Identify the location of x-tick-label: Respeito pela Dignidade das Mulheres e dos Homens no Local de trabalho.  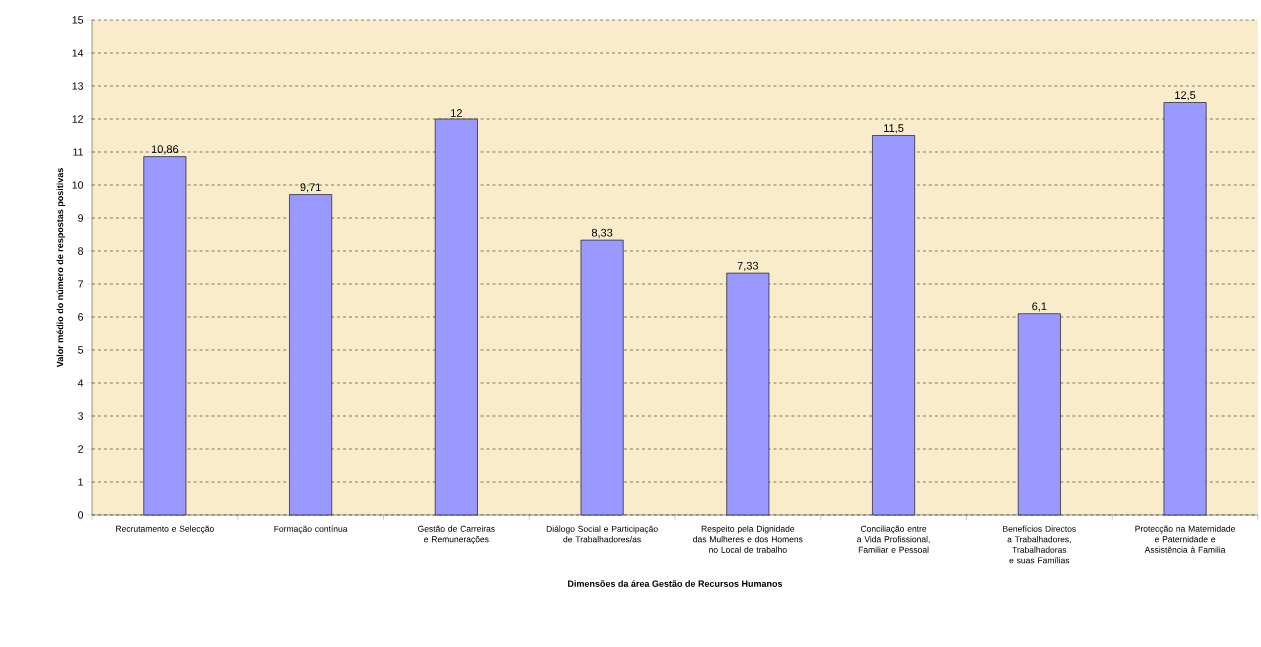
(748, 539).